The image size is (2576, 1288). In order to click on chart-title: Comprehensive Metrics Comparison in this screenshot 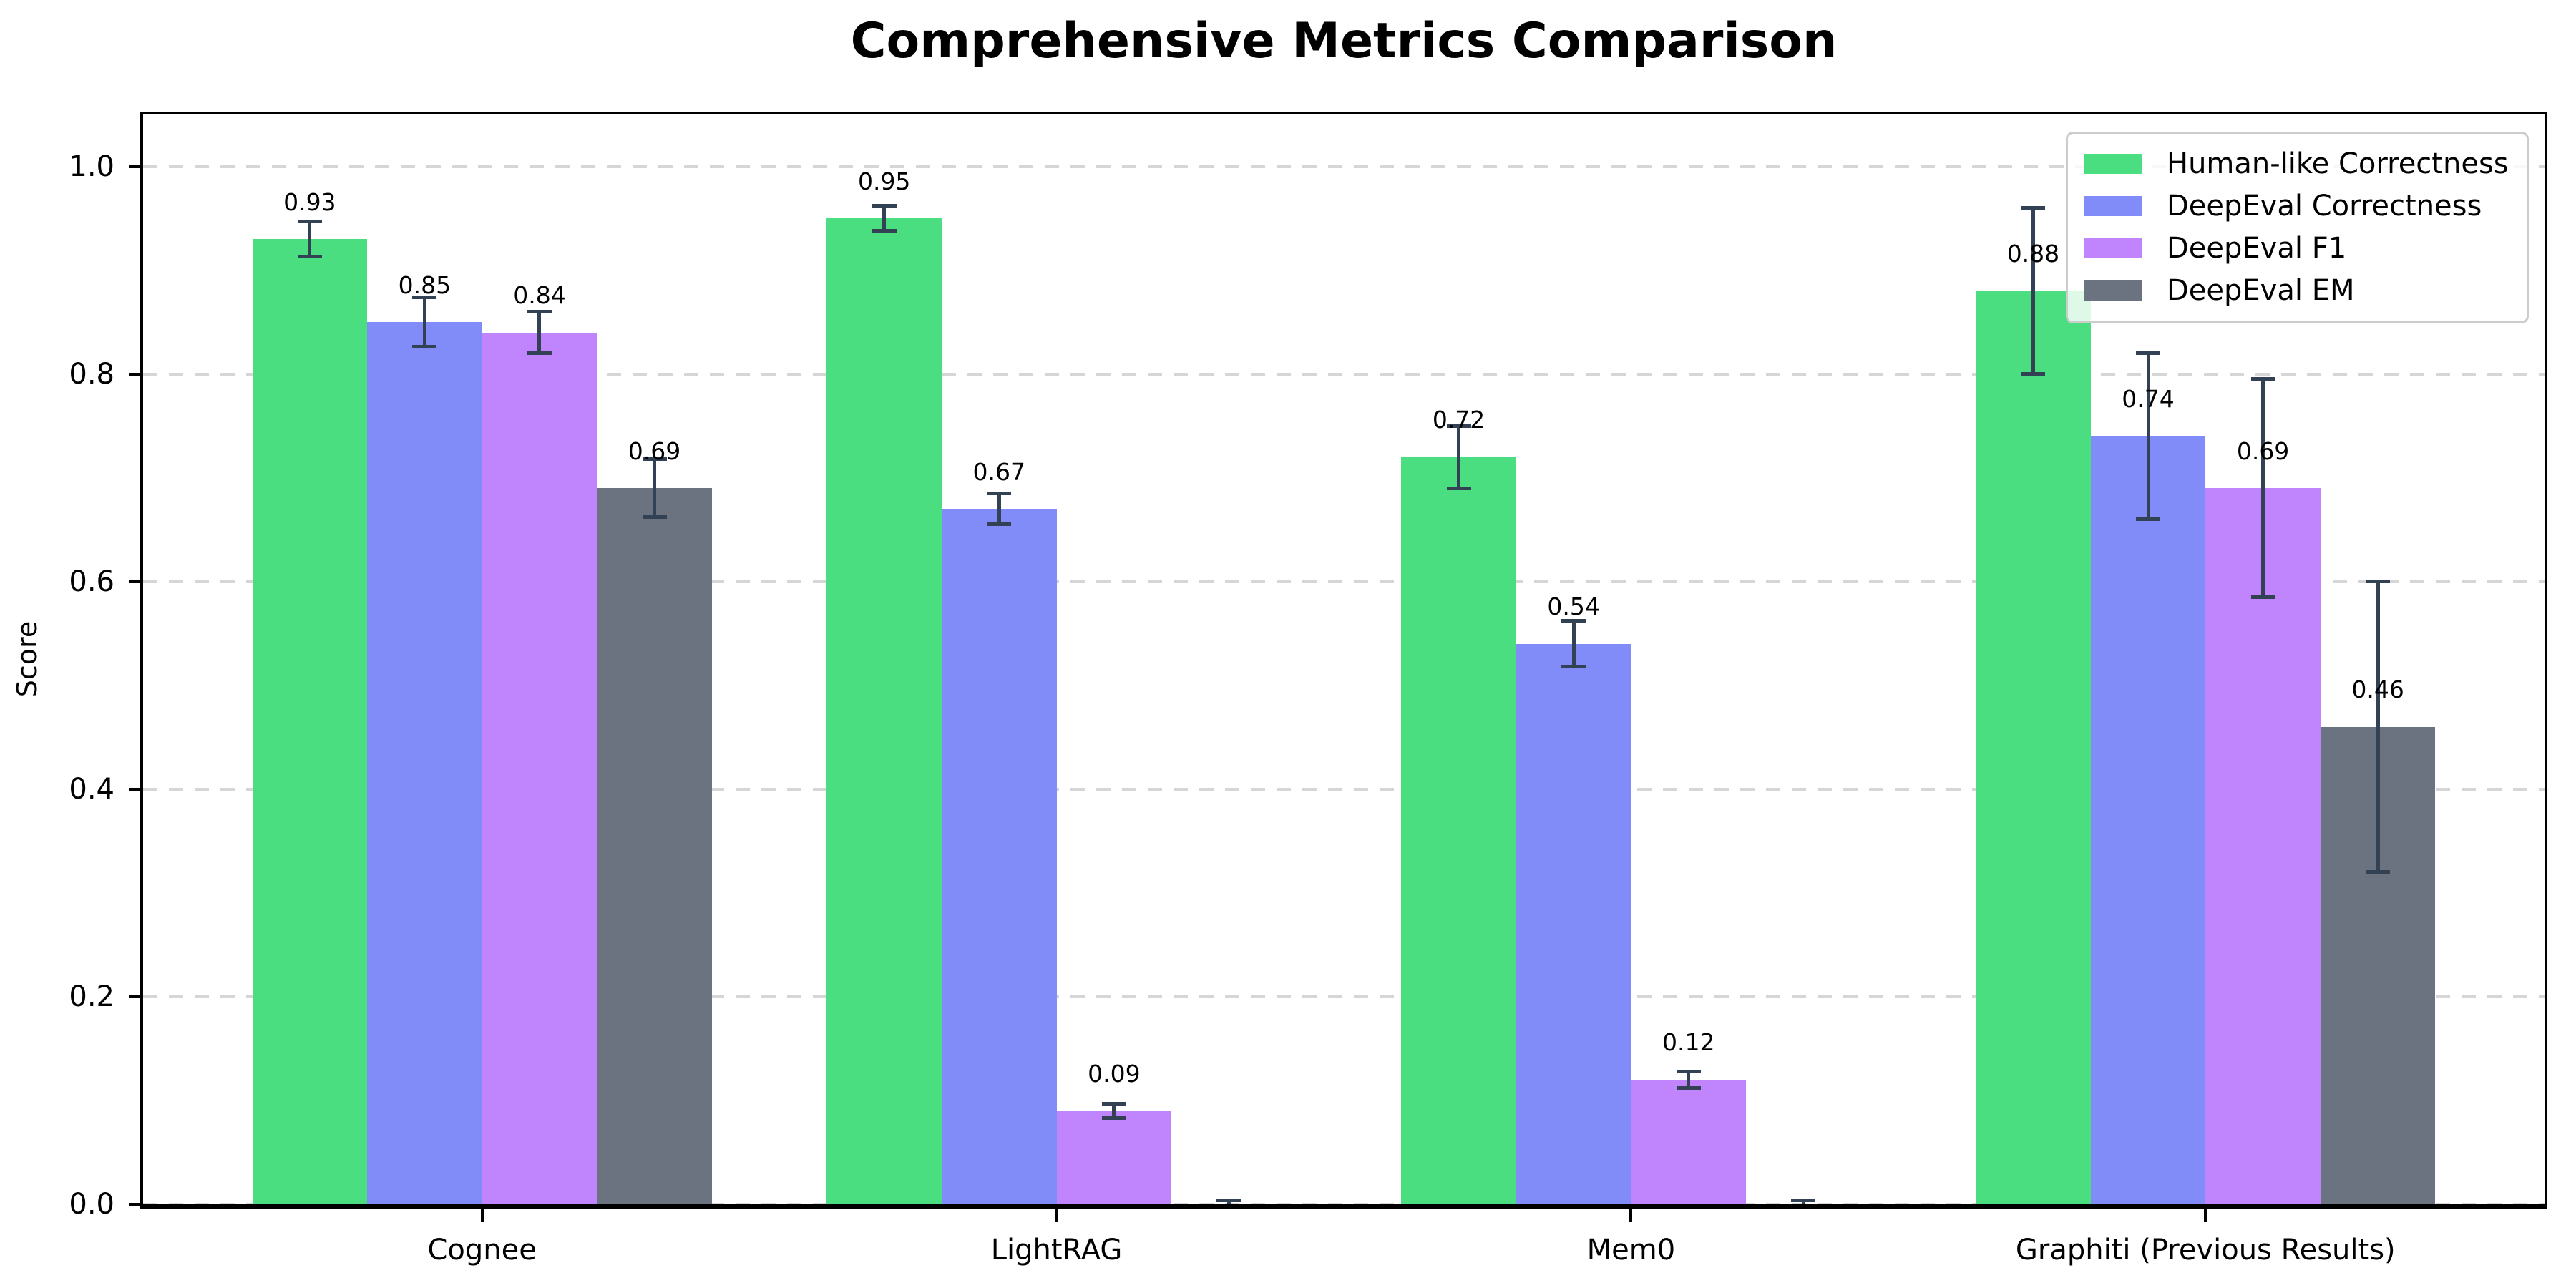, I will do `click(1344, 41)`.